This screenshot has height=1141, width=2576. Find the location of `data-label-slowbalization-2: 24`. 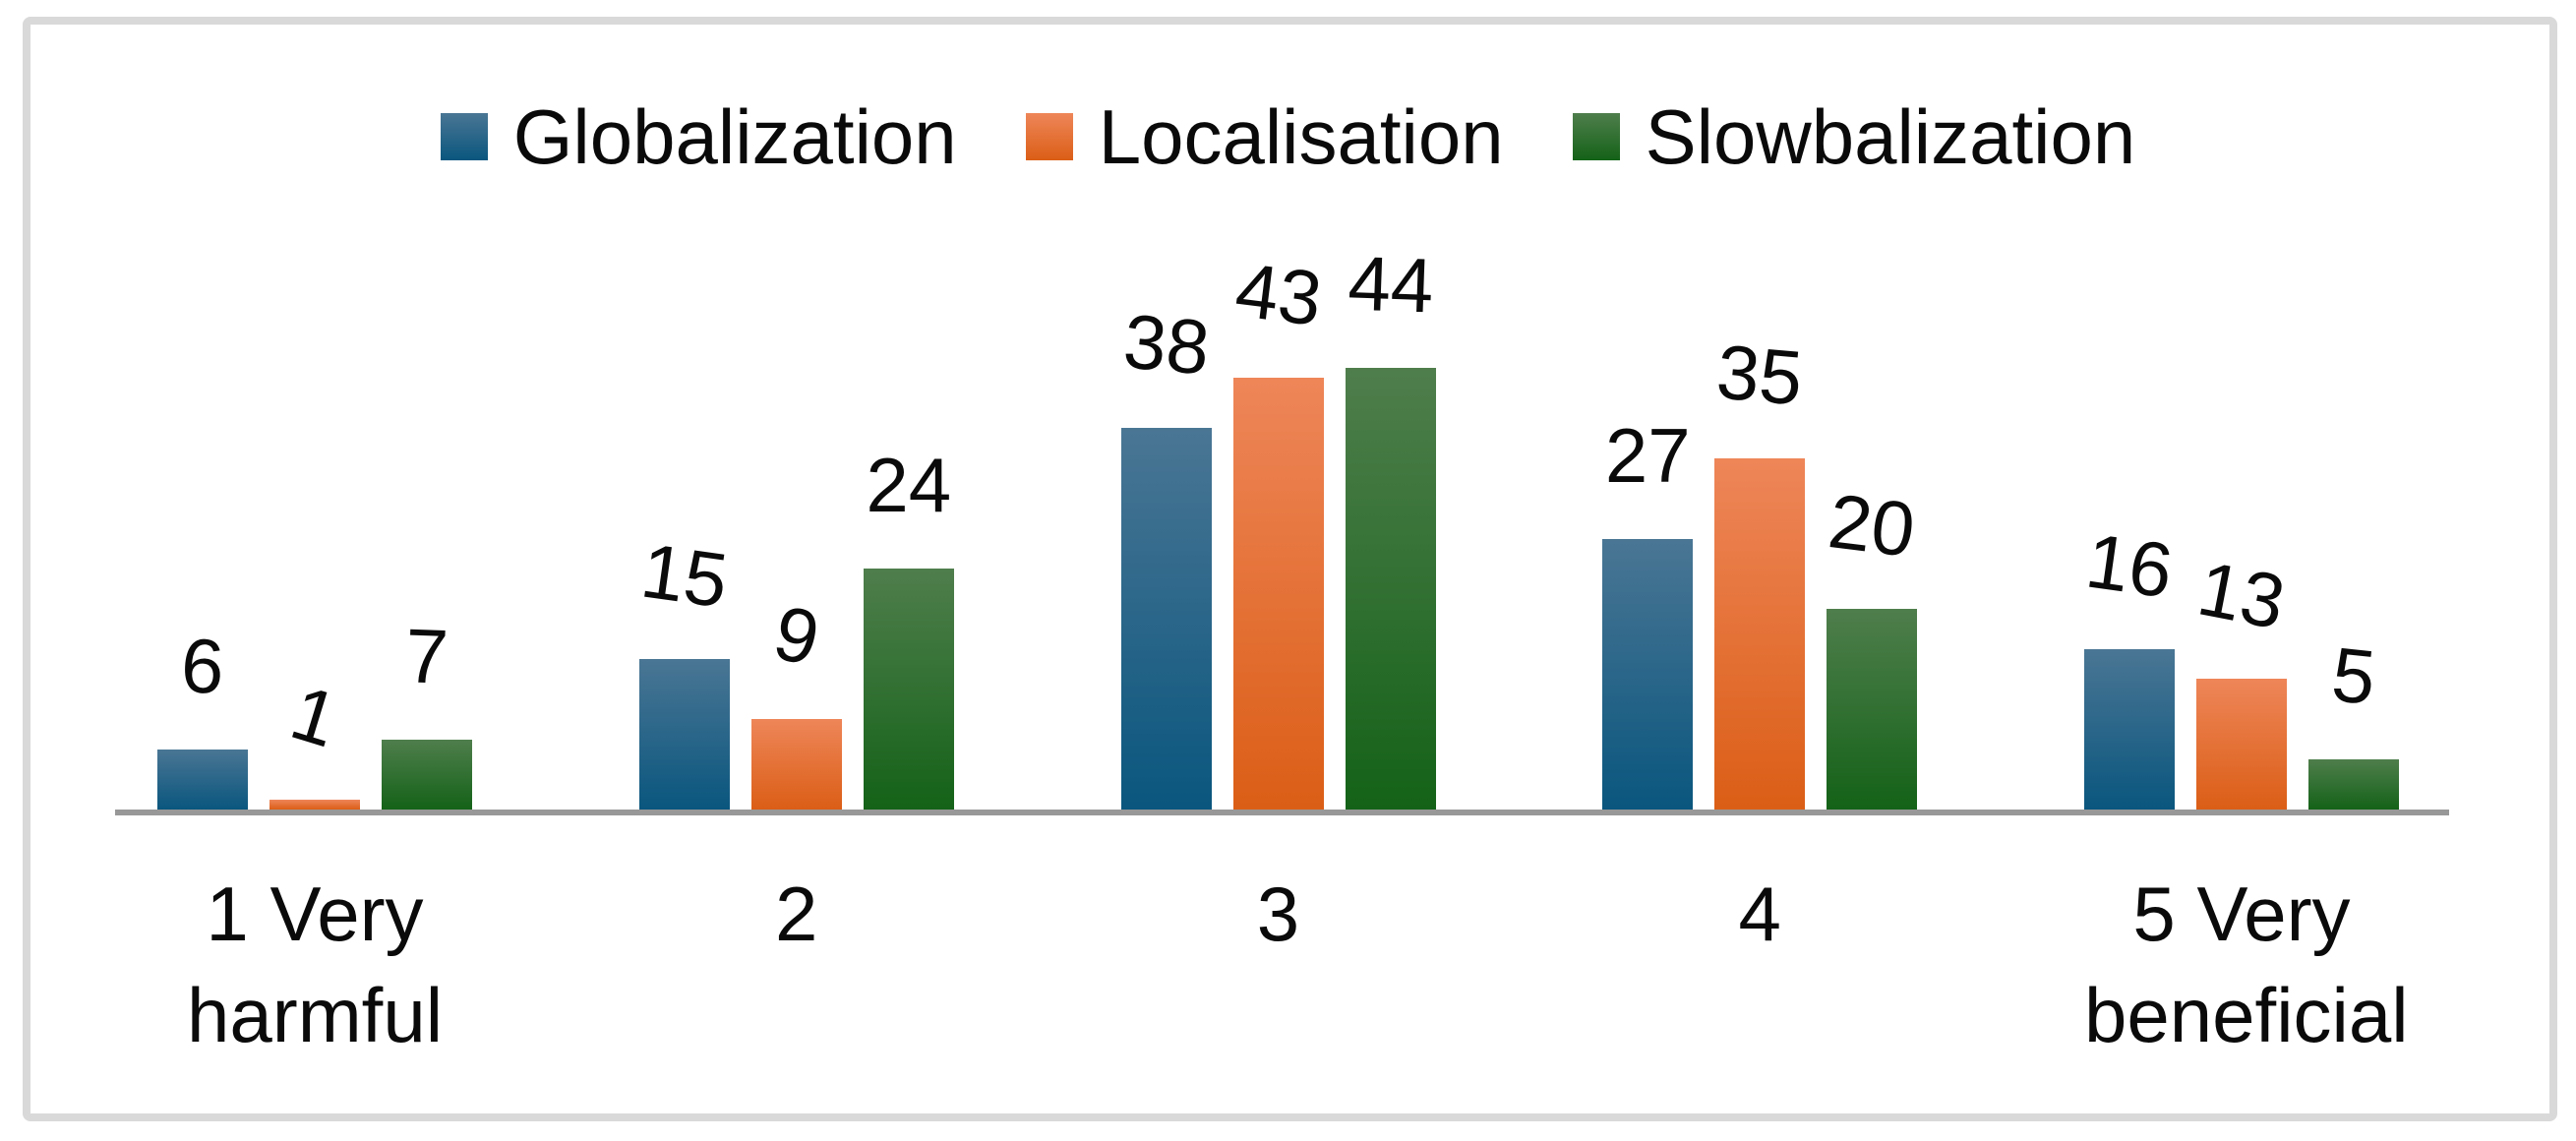

data-label-slowbalization-2: 24 is located at coordinates (909, 485).